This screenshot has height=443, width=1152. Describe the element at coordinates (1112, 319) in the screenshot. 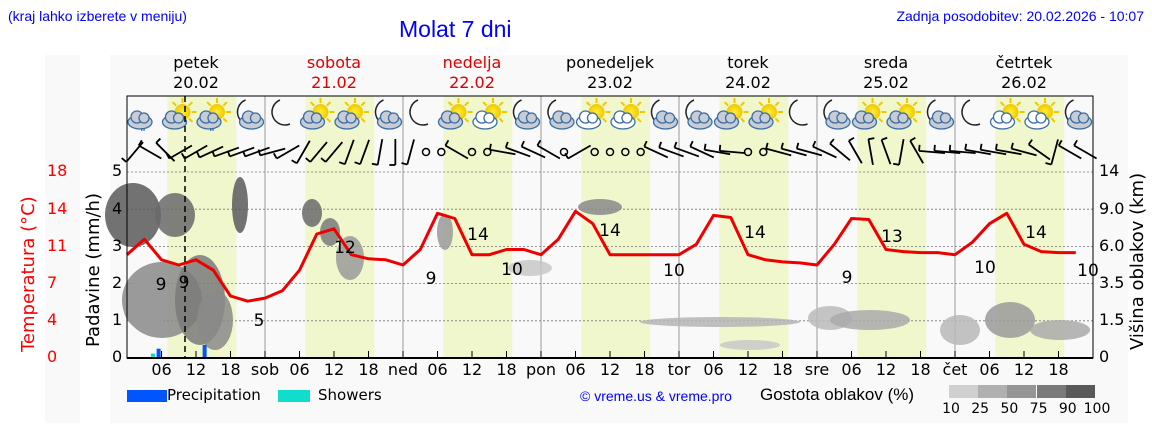

I see `axis-tick-label: 1.5` at that location.